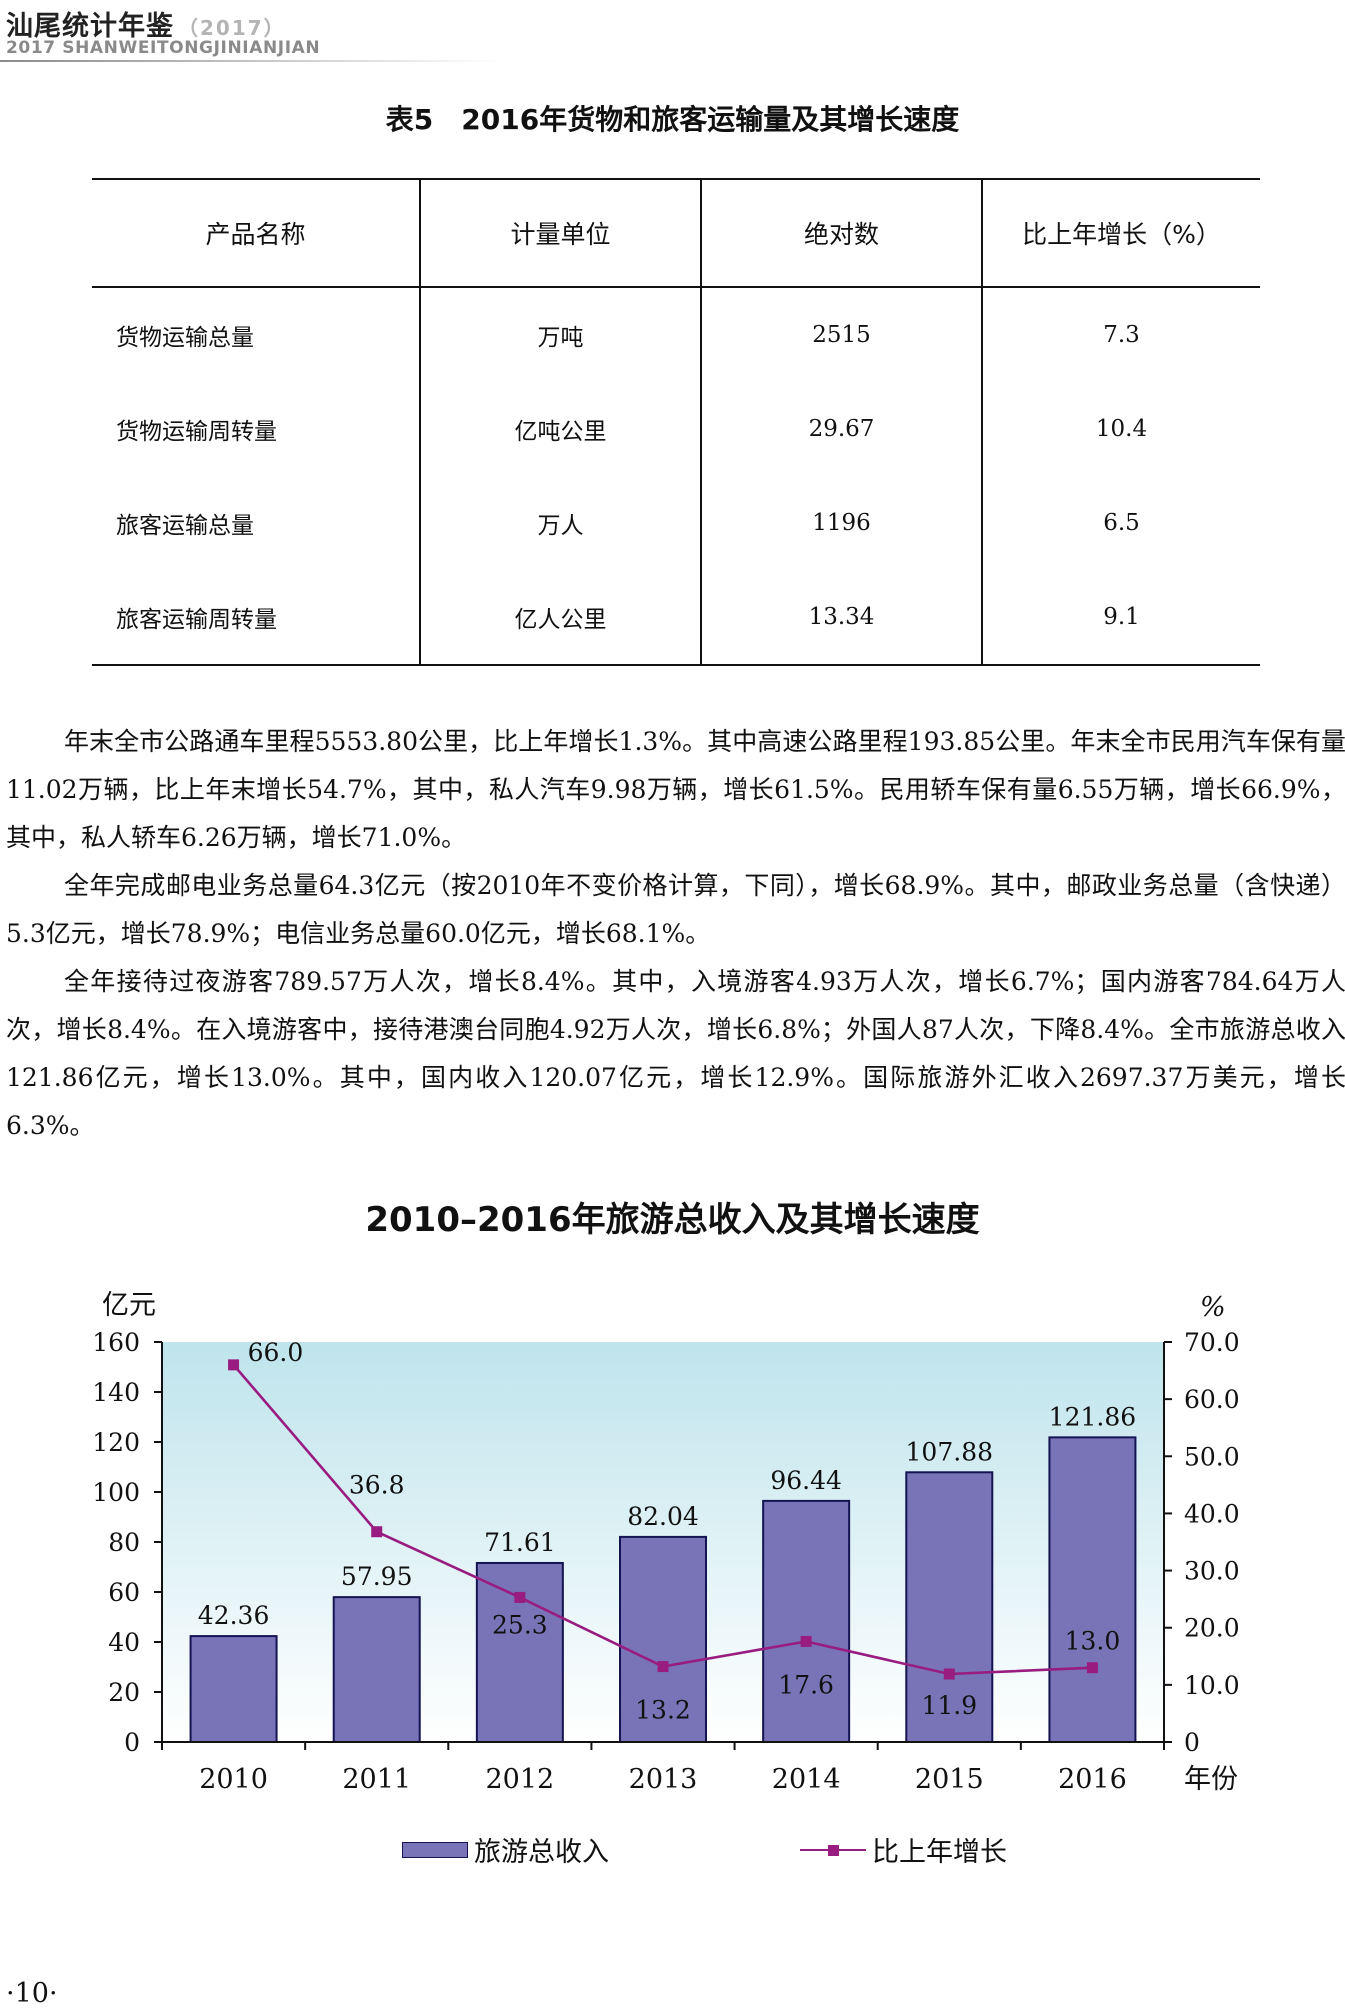 The width and height of the screenshot is (1345, 2012). Describe the element at coordinates (841, 617) in the screenshot. I see `table-cell: 13.34` at that location.